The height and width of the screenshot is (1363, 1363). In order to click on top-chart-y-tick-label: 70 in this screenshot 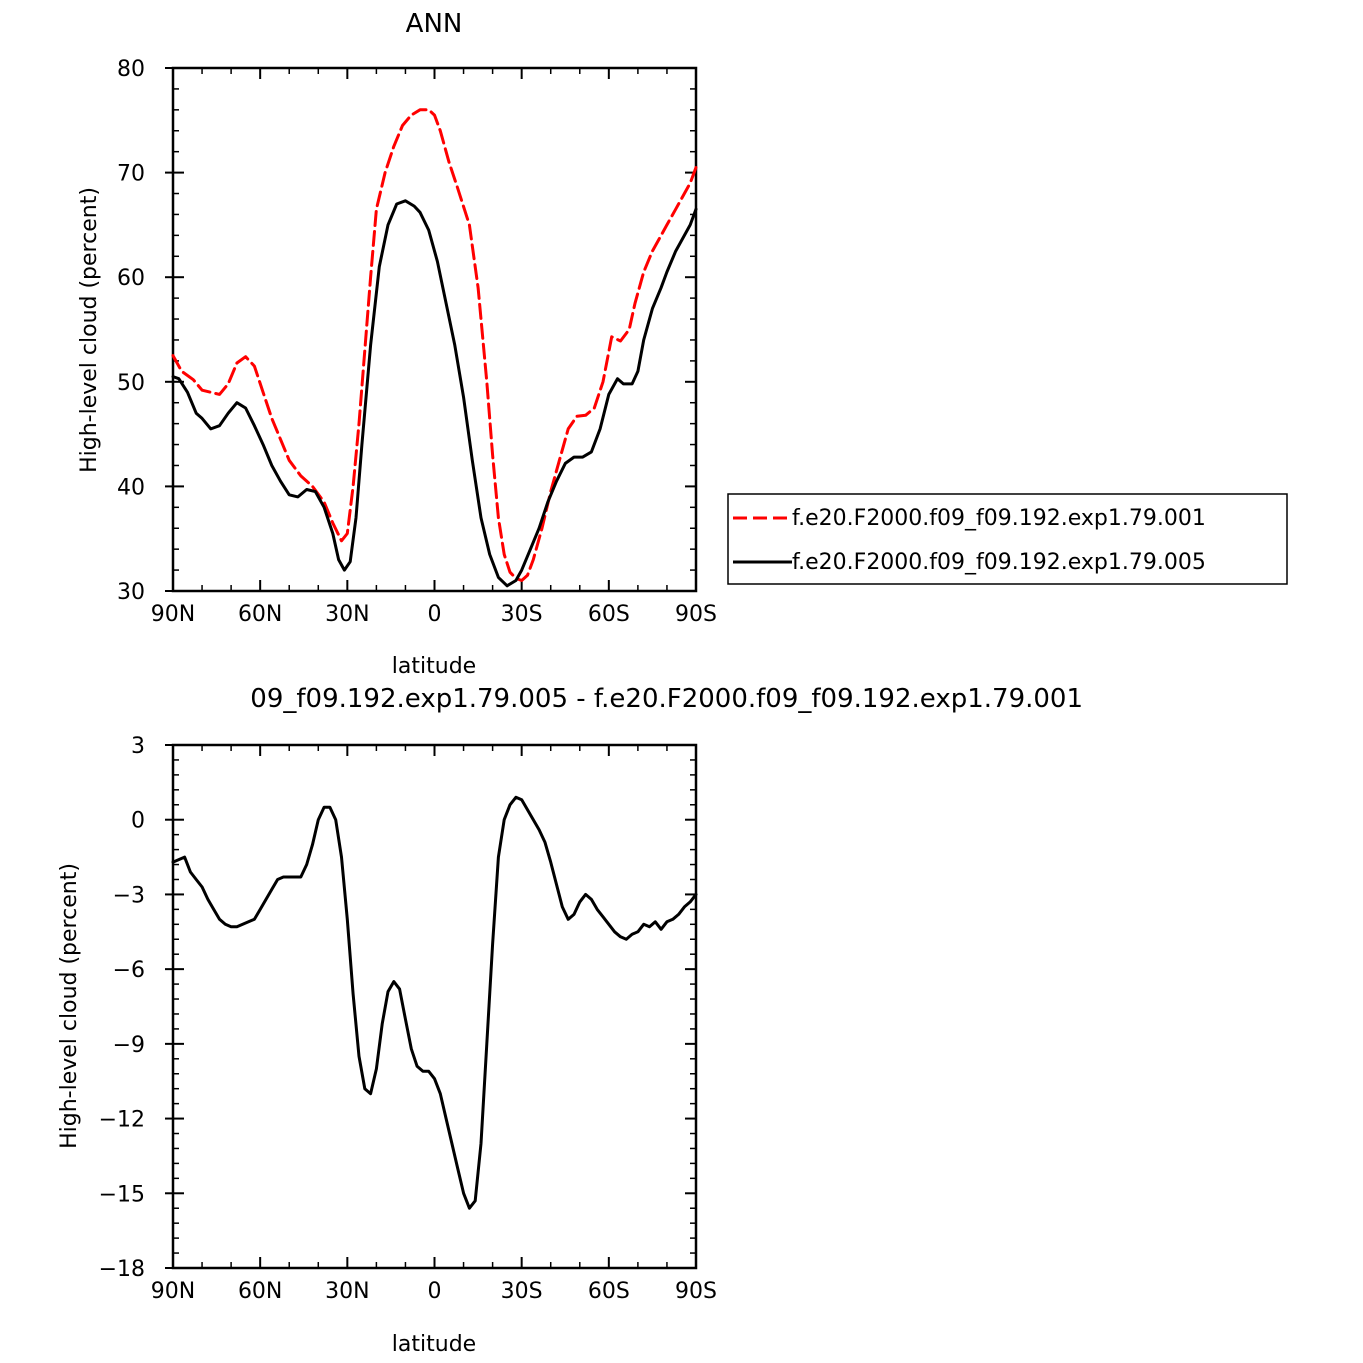, I will do `click(131, 174)`.